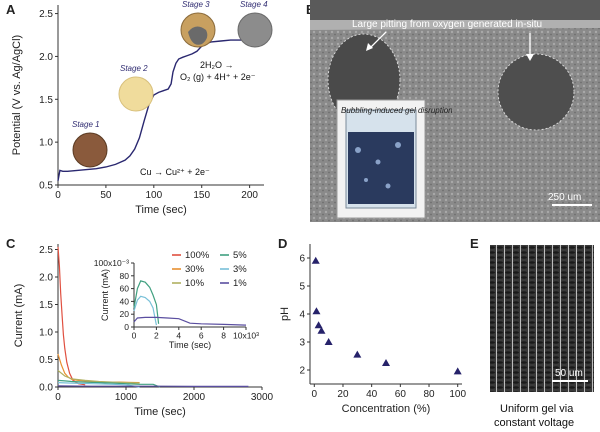 Image resolution: width=600 pixels, height=432 pixels. I want to click on y-tick-label: 2, so click(302, 371).